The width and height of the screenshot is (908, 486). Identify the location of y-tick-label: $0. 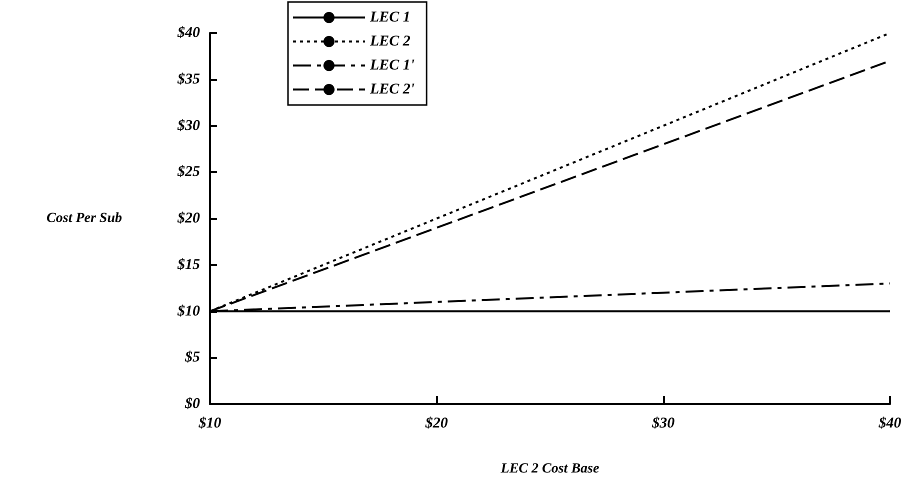
(192, 404).